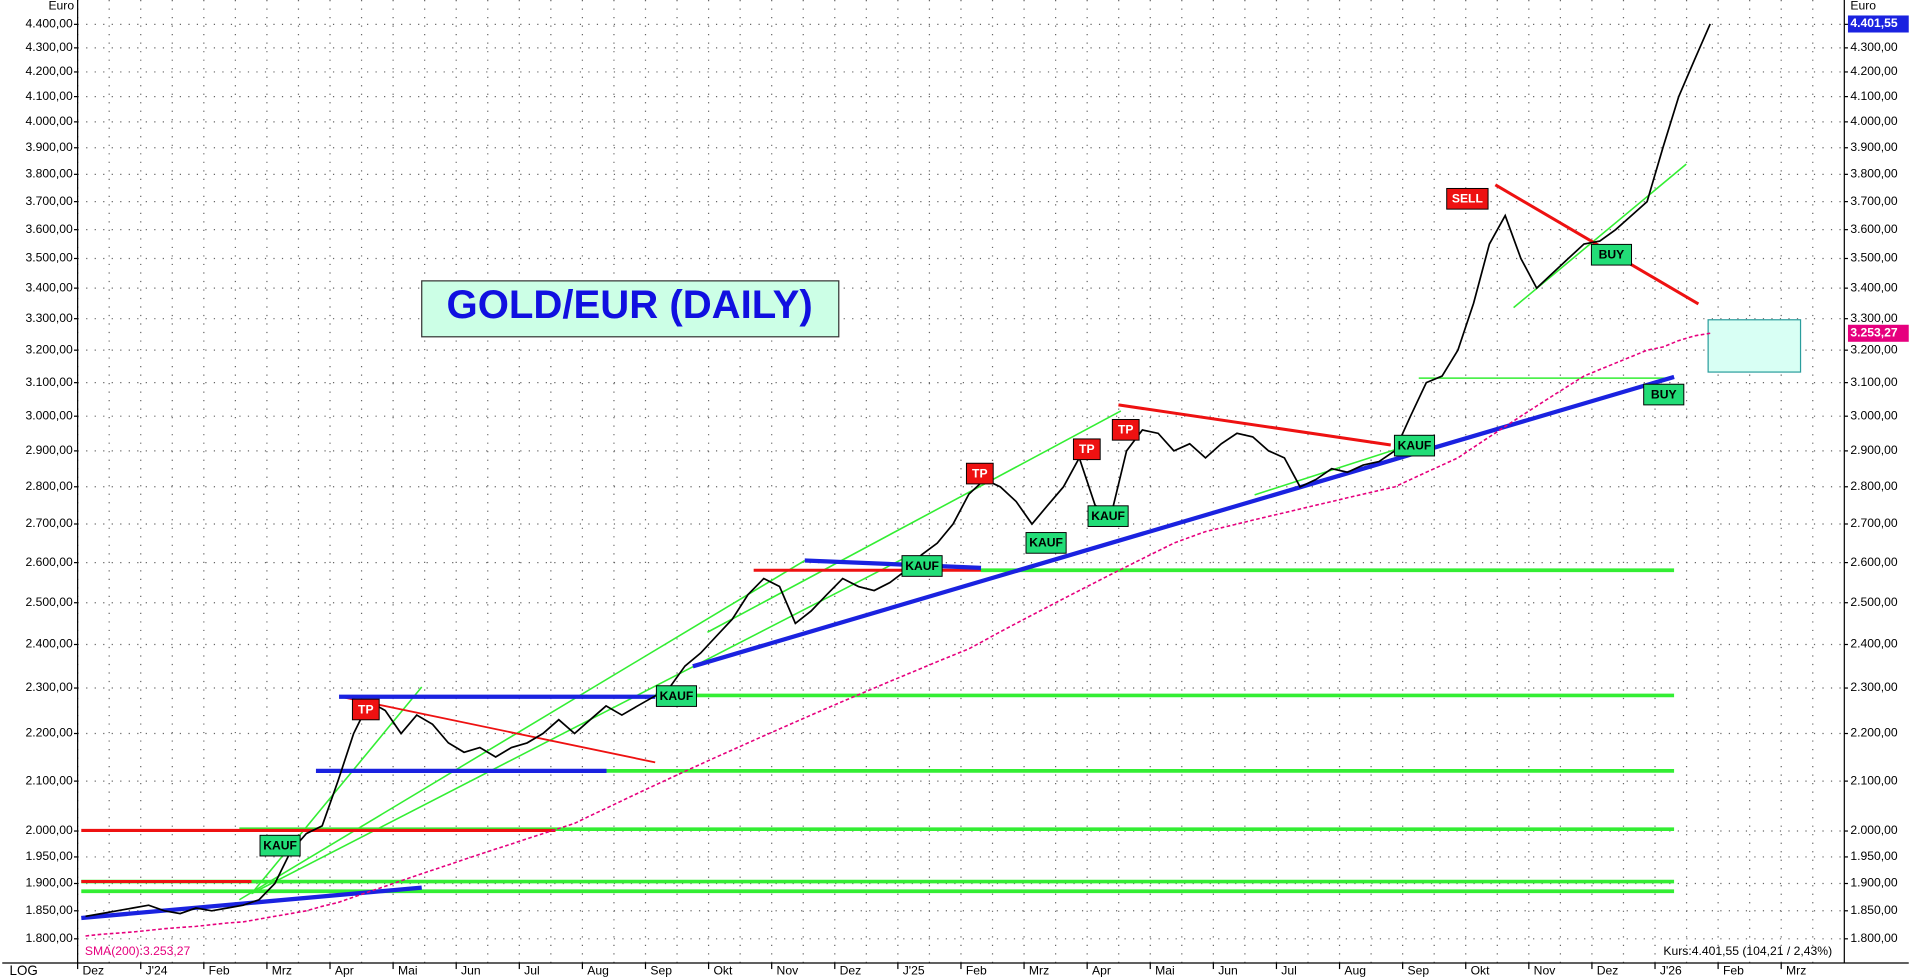 This screenshot has width=1911, height=980. What do you see at coordinates (157, 971) in the screenshot?
I see `x-tick-label: J'24` at bounding box center [157, 971].